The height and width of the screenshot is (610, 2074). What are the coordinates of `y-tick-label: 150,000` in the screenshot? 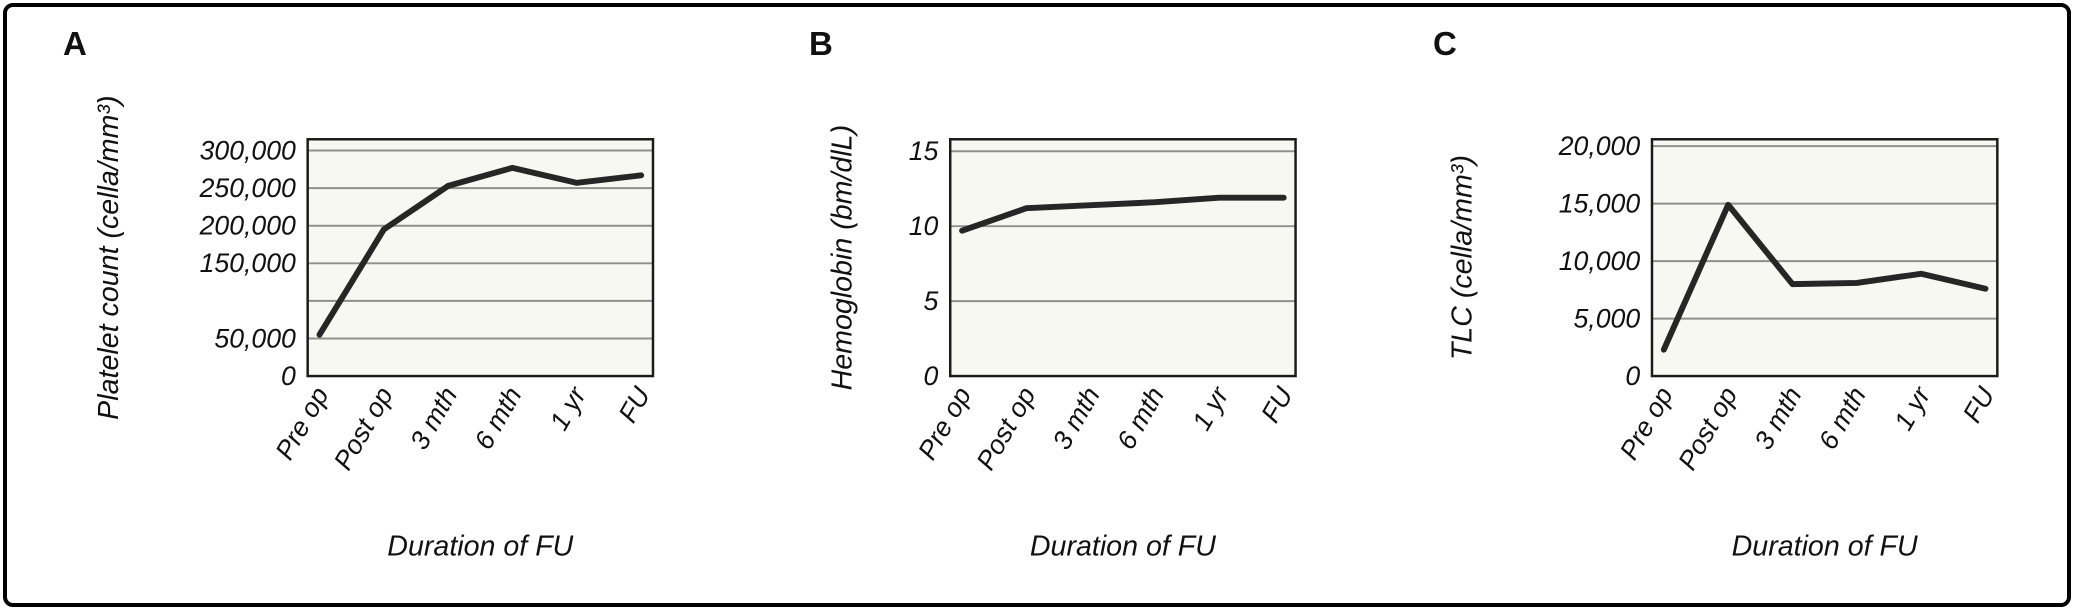 It's located at (248, 263).